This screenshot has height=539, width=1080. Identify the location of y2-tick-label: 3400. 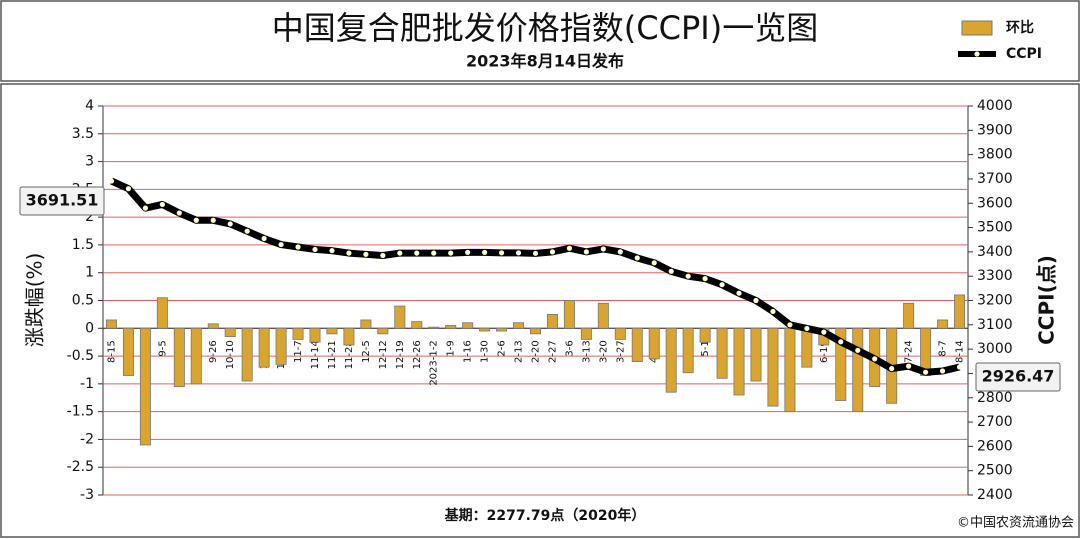
(995, 252).